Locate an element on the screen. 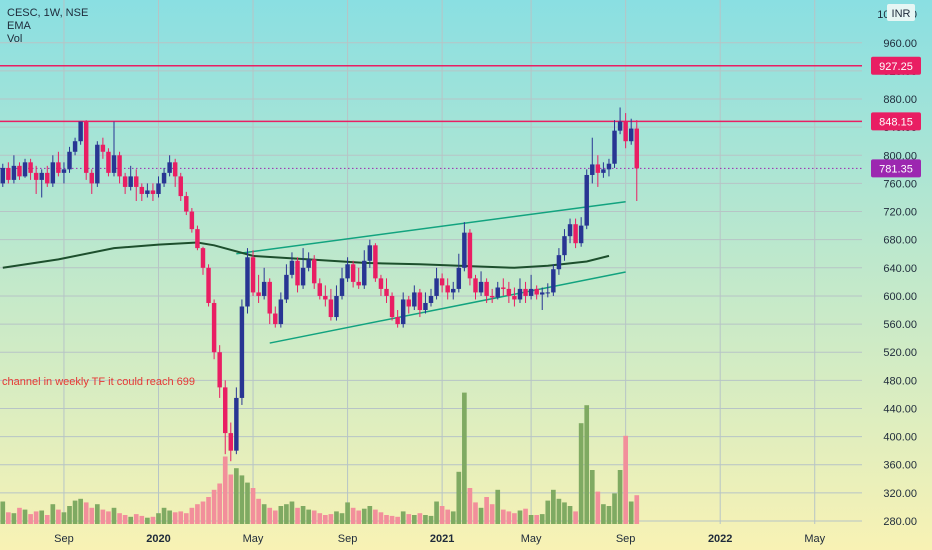  currency-badge is located at coordinates (901, 12).